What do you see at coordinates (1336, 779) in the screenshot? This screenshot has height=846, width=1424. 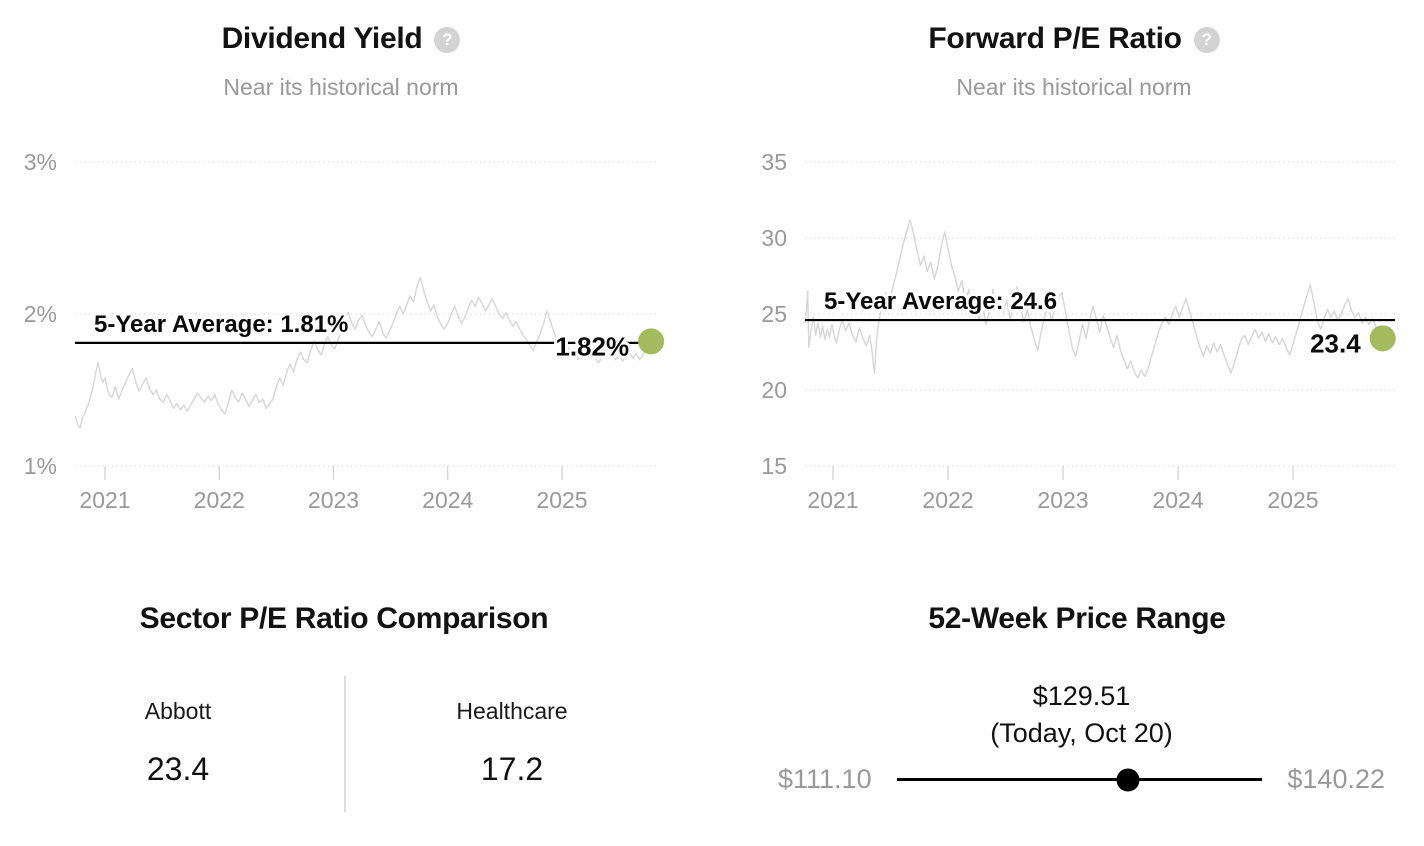 I see `range-high-label: $140.22` at bounding box center [1336, 779].